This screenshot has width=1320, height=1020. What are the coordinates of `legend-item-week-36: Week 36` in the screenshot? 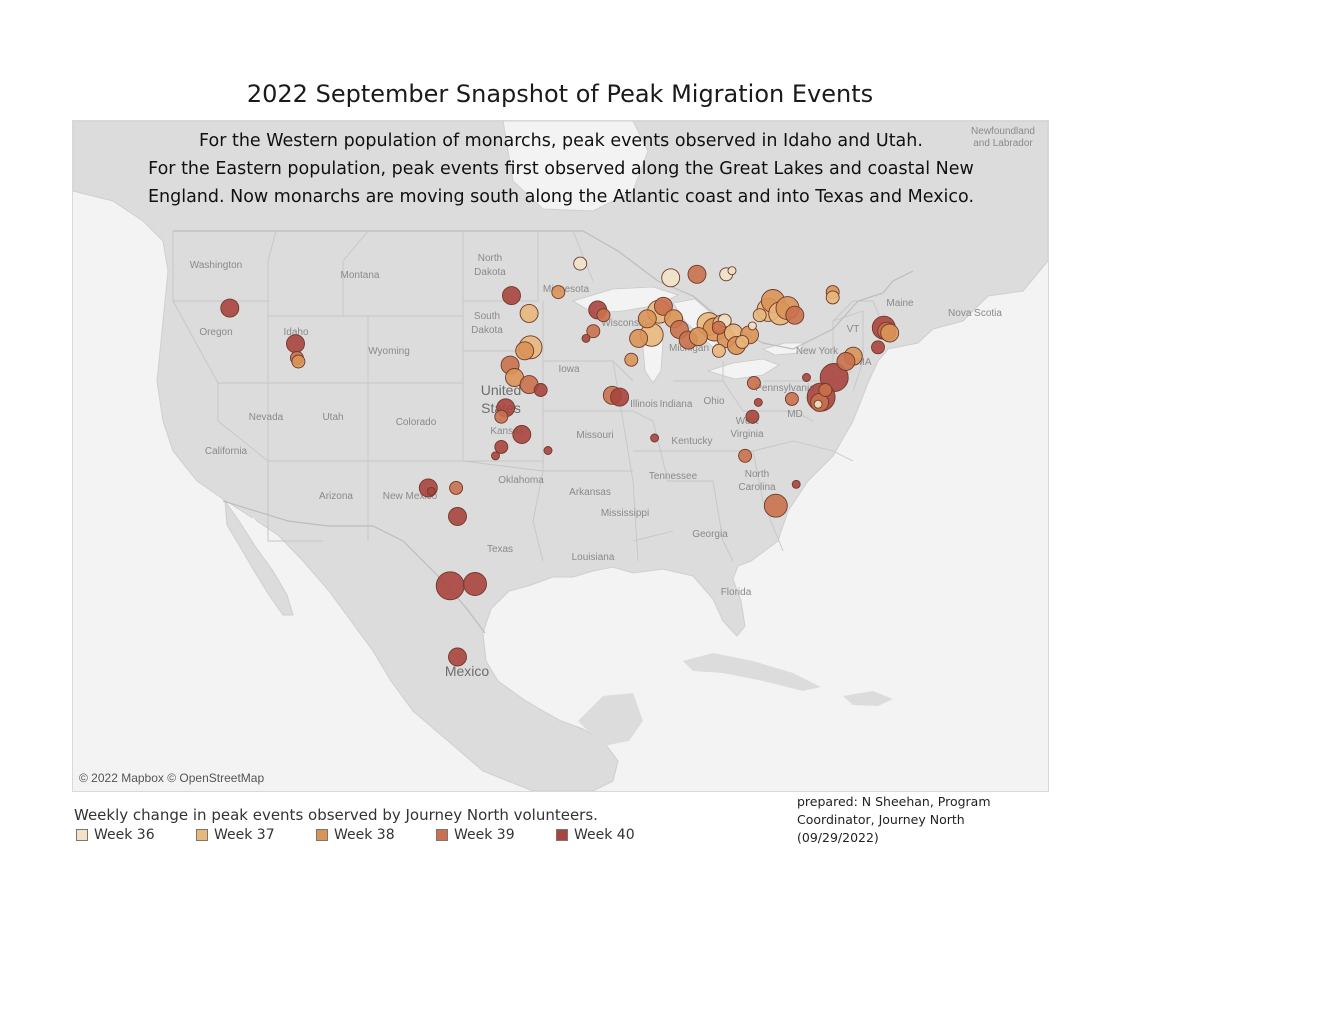 It's located at (115, 835).